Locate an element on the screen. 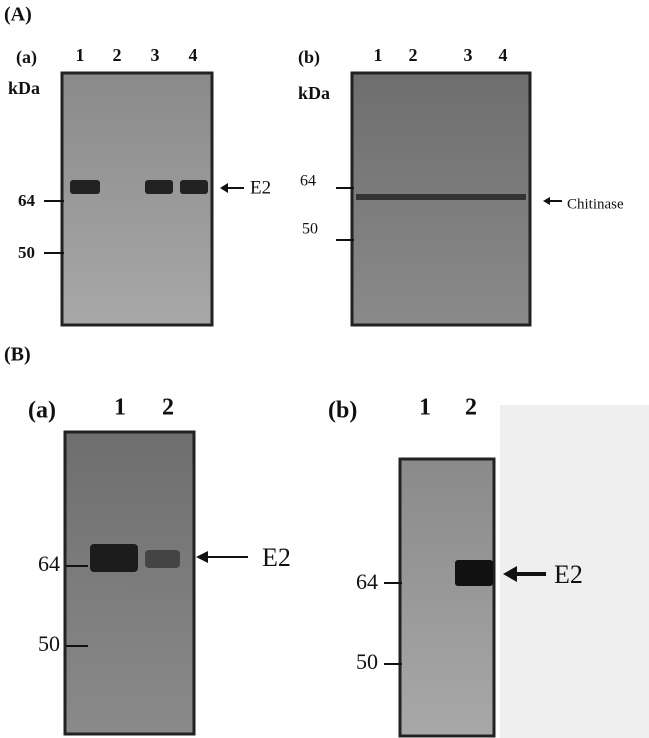  band-label: Chitinase is located at coordinates (595, 204).